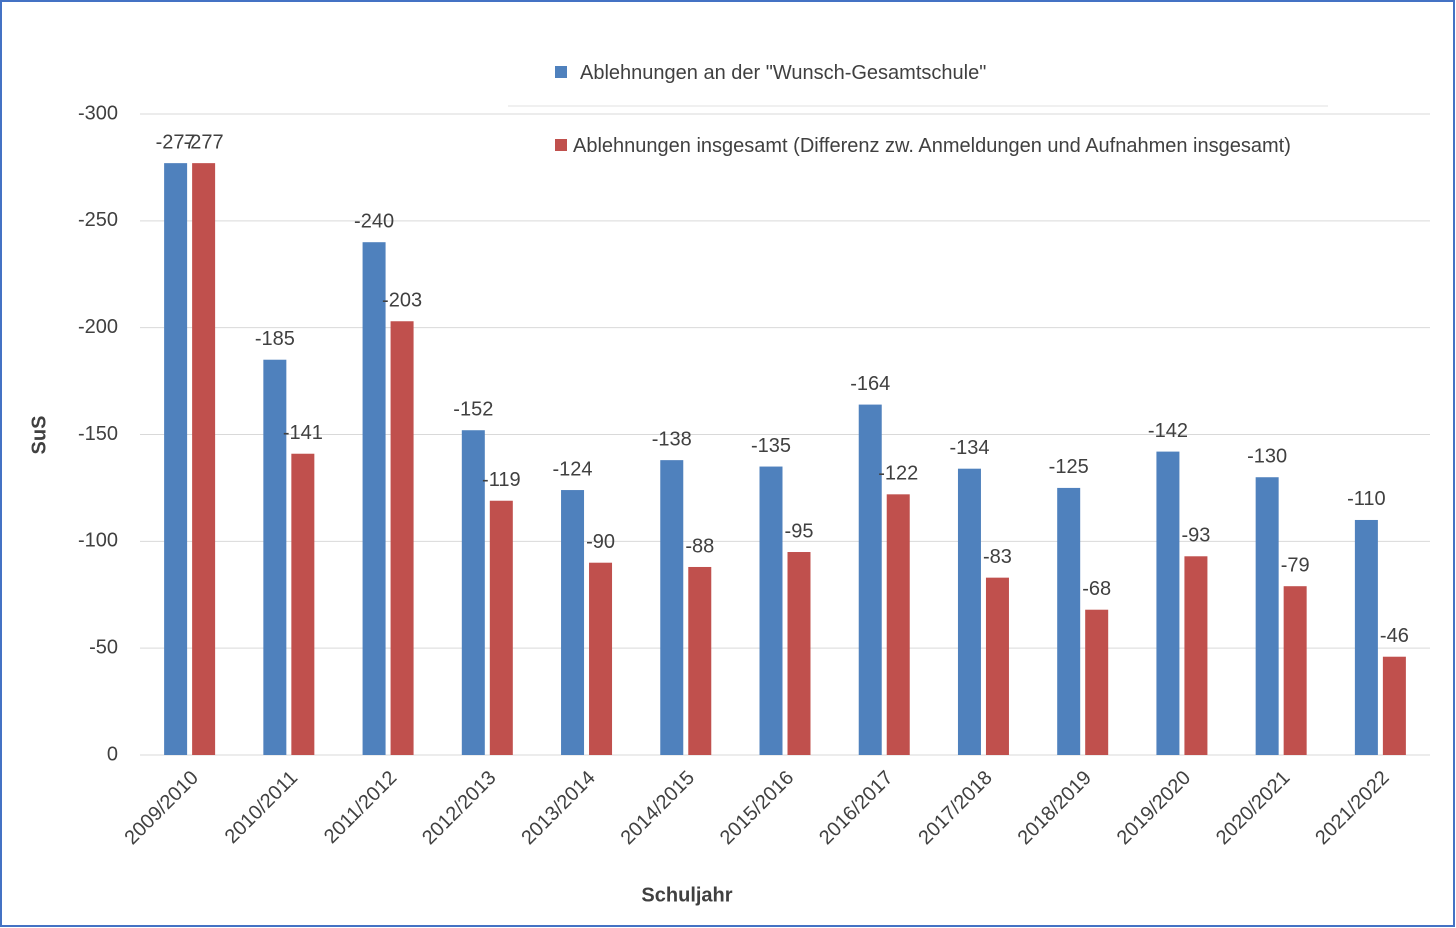 This screenshot has width=1456, height=928. I want to click on data-label: -240, so click(374, 221).